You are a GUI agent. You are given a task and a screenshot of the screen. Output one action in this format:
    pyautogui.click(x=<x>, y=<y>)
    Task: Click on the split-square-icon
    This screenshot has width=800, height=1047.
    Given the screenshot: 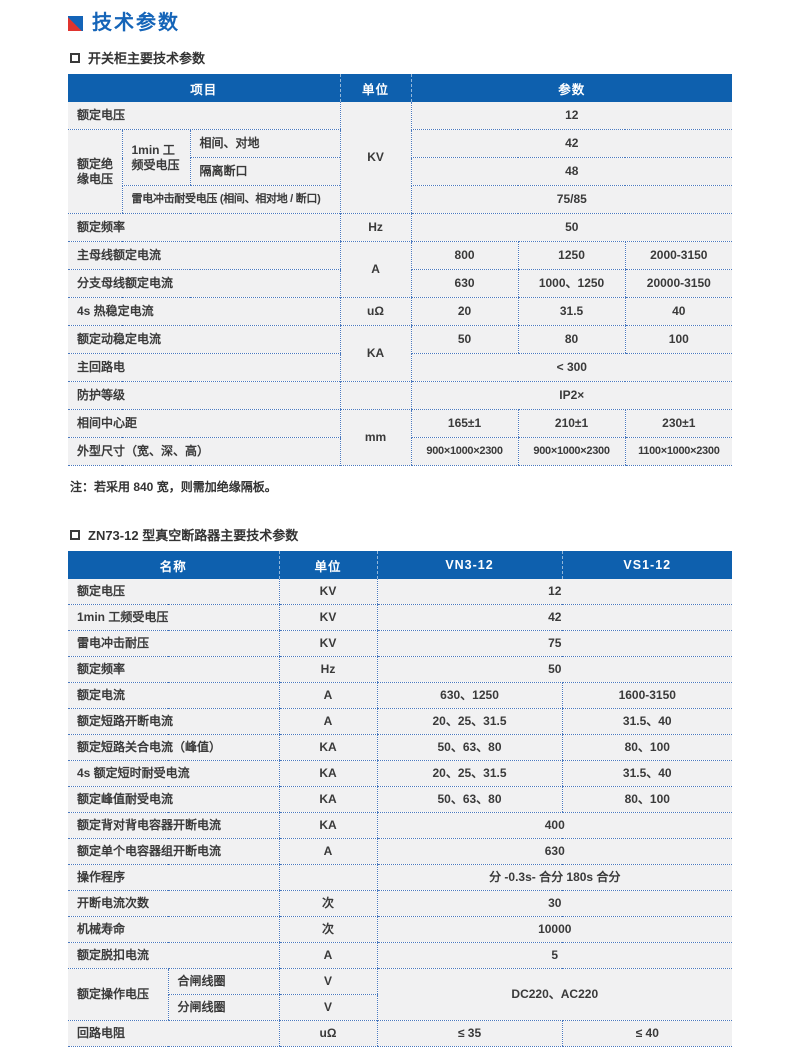 What is the action you would take?
    pyautogui.click(x=75, y=23)
    